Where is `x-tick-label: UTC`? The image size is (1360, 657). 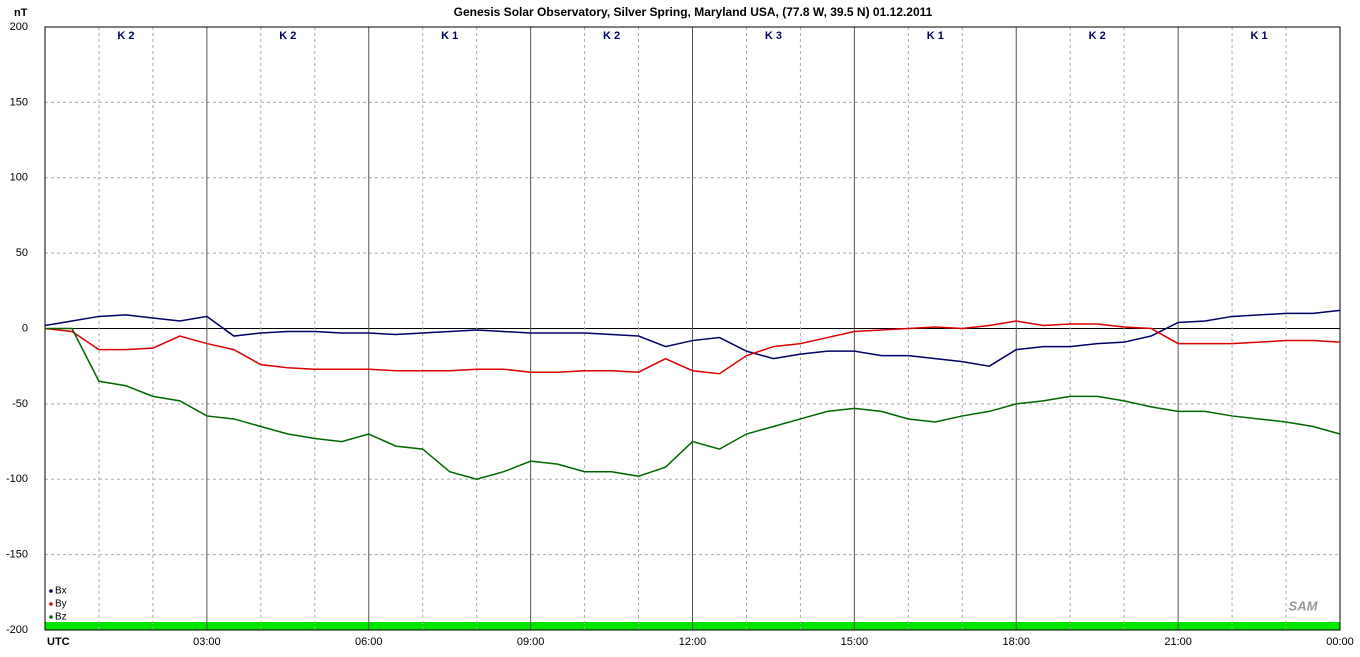
x-tick-label: UTC is located at coordinates (58, 642).